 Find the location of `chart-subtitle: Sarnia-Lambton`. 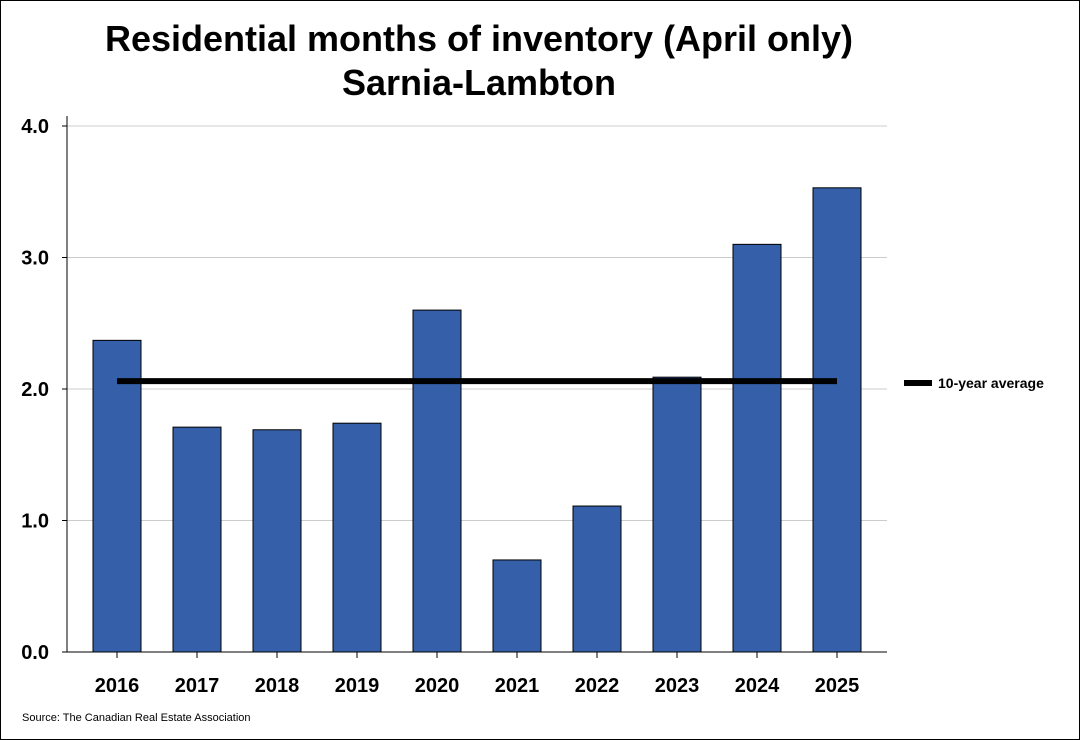

chart-subtitle: Sarnia-Lambton is located at coordinates (479, 82).